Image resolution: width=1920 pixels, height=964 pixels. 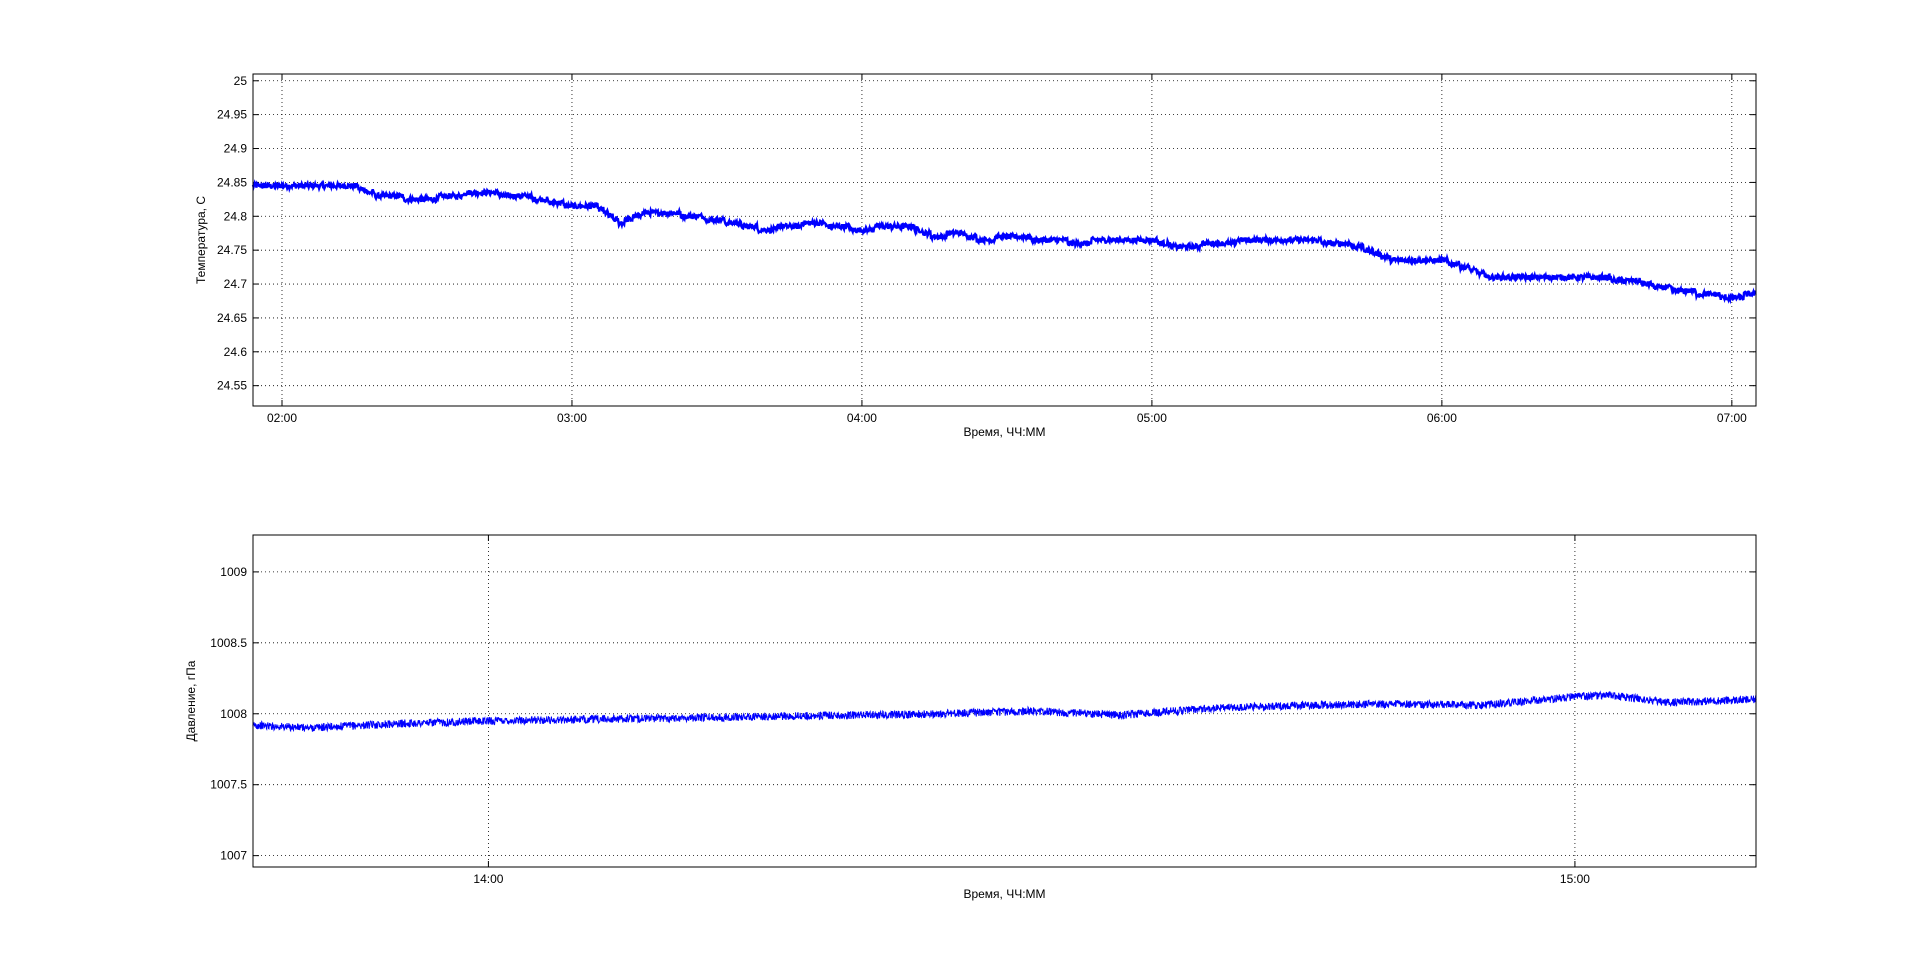 I want to click on x-tick-label: 02:00, so click(x=282, y=418).